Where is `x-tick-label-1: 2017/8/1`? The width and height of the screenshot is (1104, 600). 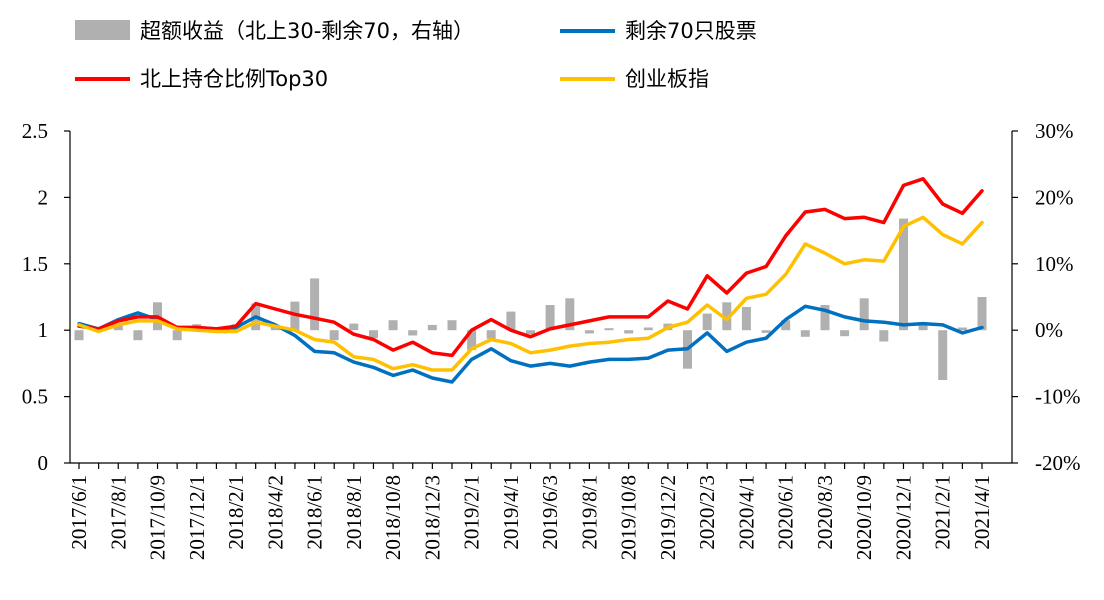
x-tick-label-1: 2017/8/1 is located at coordinates (118, 512).